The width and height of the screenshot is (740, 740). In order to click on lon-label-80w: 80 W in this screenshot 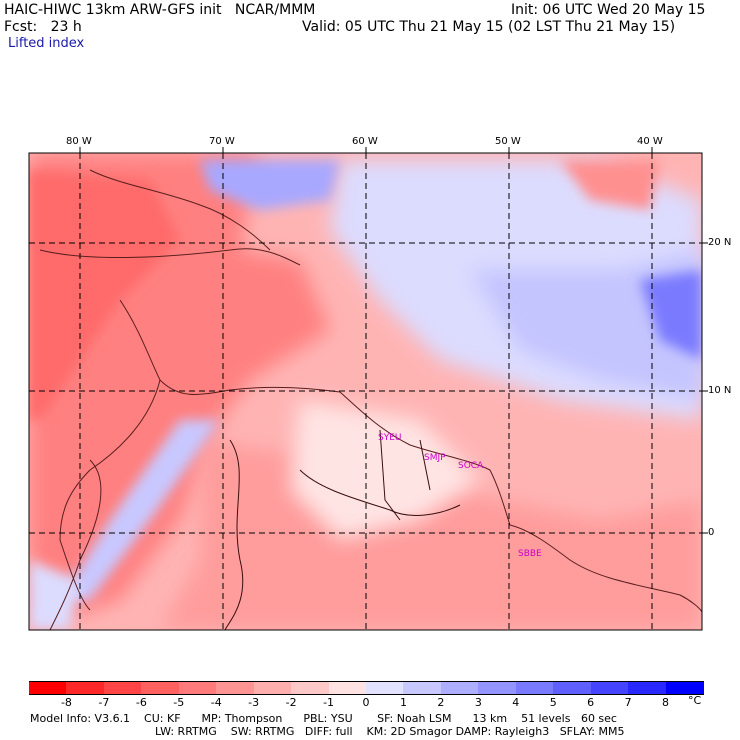, I will do `click(79, 141)`.